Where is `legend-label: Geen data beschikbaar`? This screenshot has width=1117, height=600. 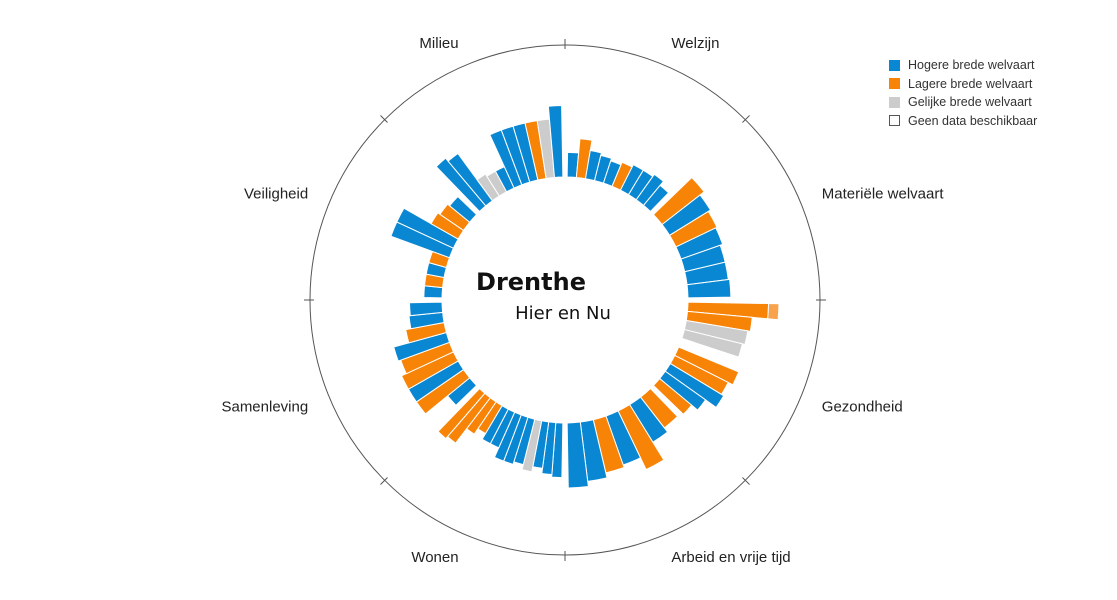 legend-label: Geen data beschikbaar is located at coordinates (973, 120).